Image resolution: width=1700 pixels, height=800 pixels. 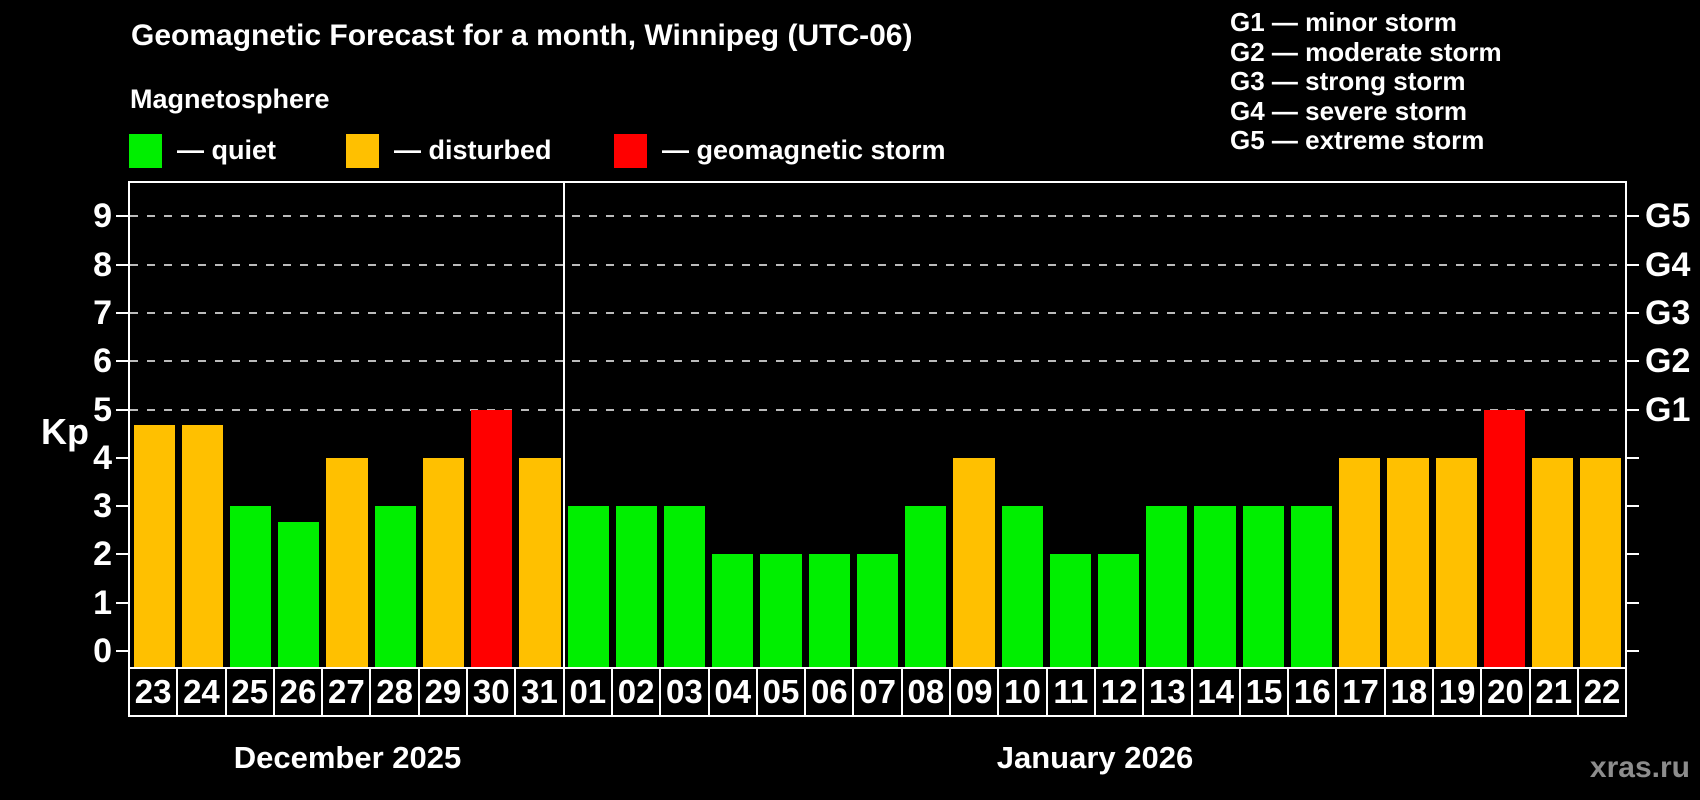 I want to click on magnetosphere-label: Magnetosphere, so click(x=230, y=99).